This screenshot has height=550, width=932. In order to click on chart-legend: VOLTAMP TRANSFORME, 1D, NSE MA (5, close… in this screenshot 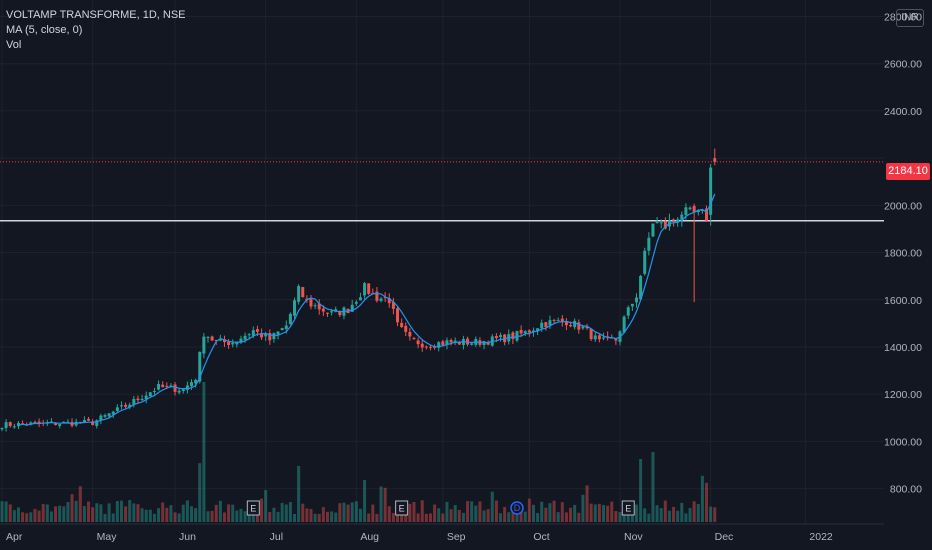, I will do `click(96, 30)`.